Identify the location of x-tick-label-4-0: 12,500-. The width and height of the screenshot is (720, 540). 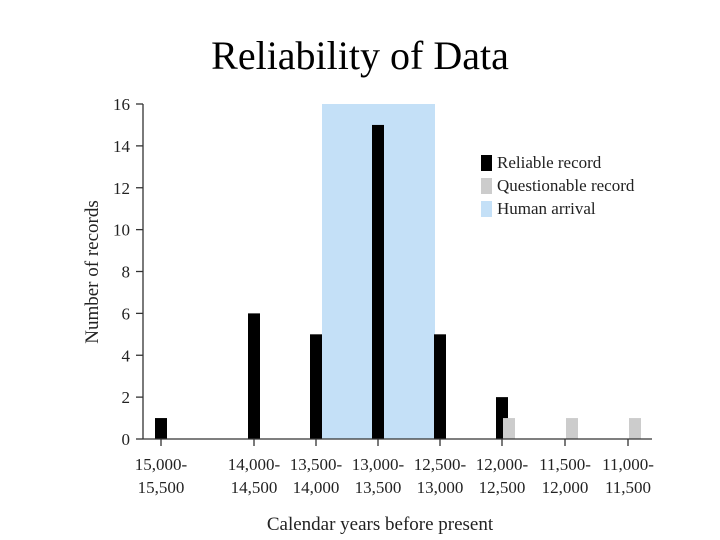
(440, 464).